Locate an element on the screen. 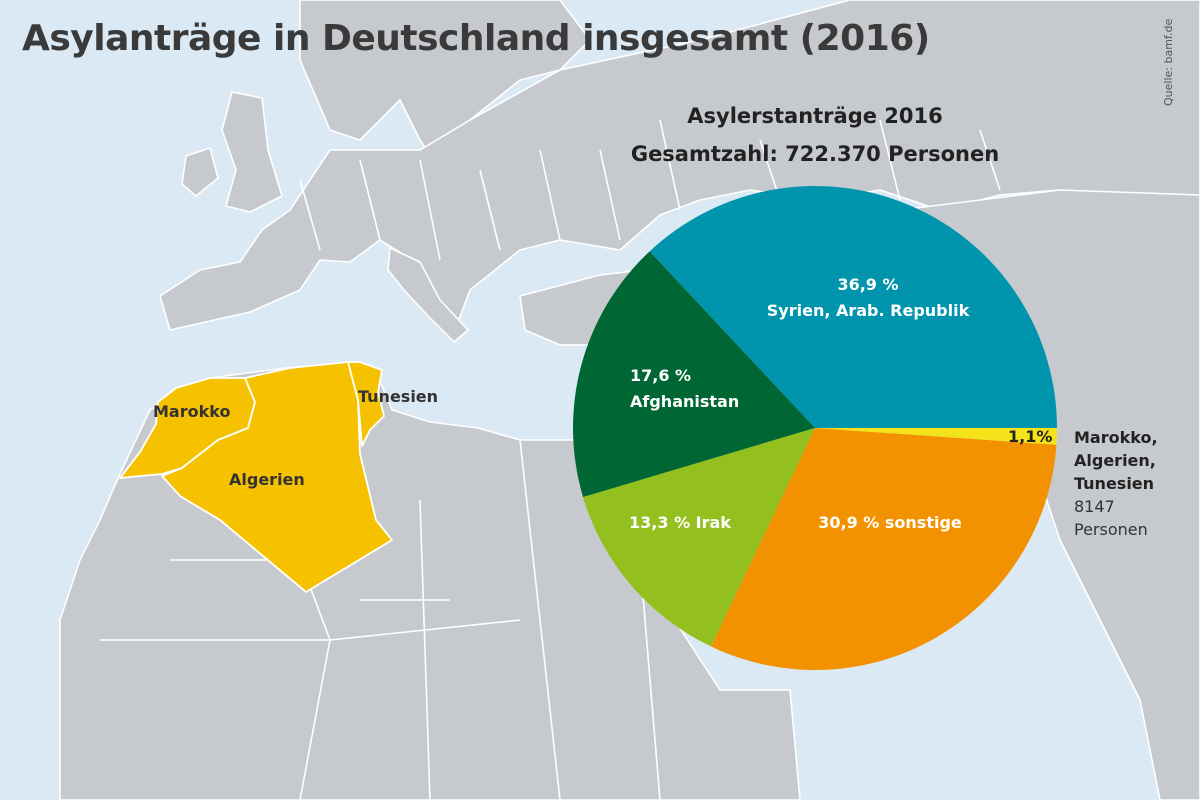 This screenshot has width=1200, height=800. pie-slice-syrien is located at coordinates (853, 307).